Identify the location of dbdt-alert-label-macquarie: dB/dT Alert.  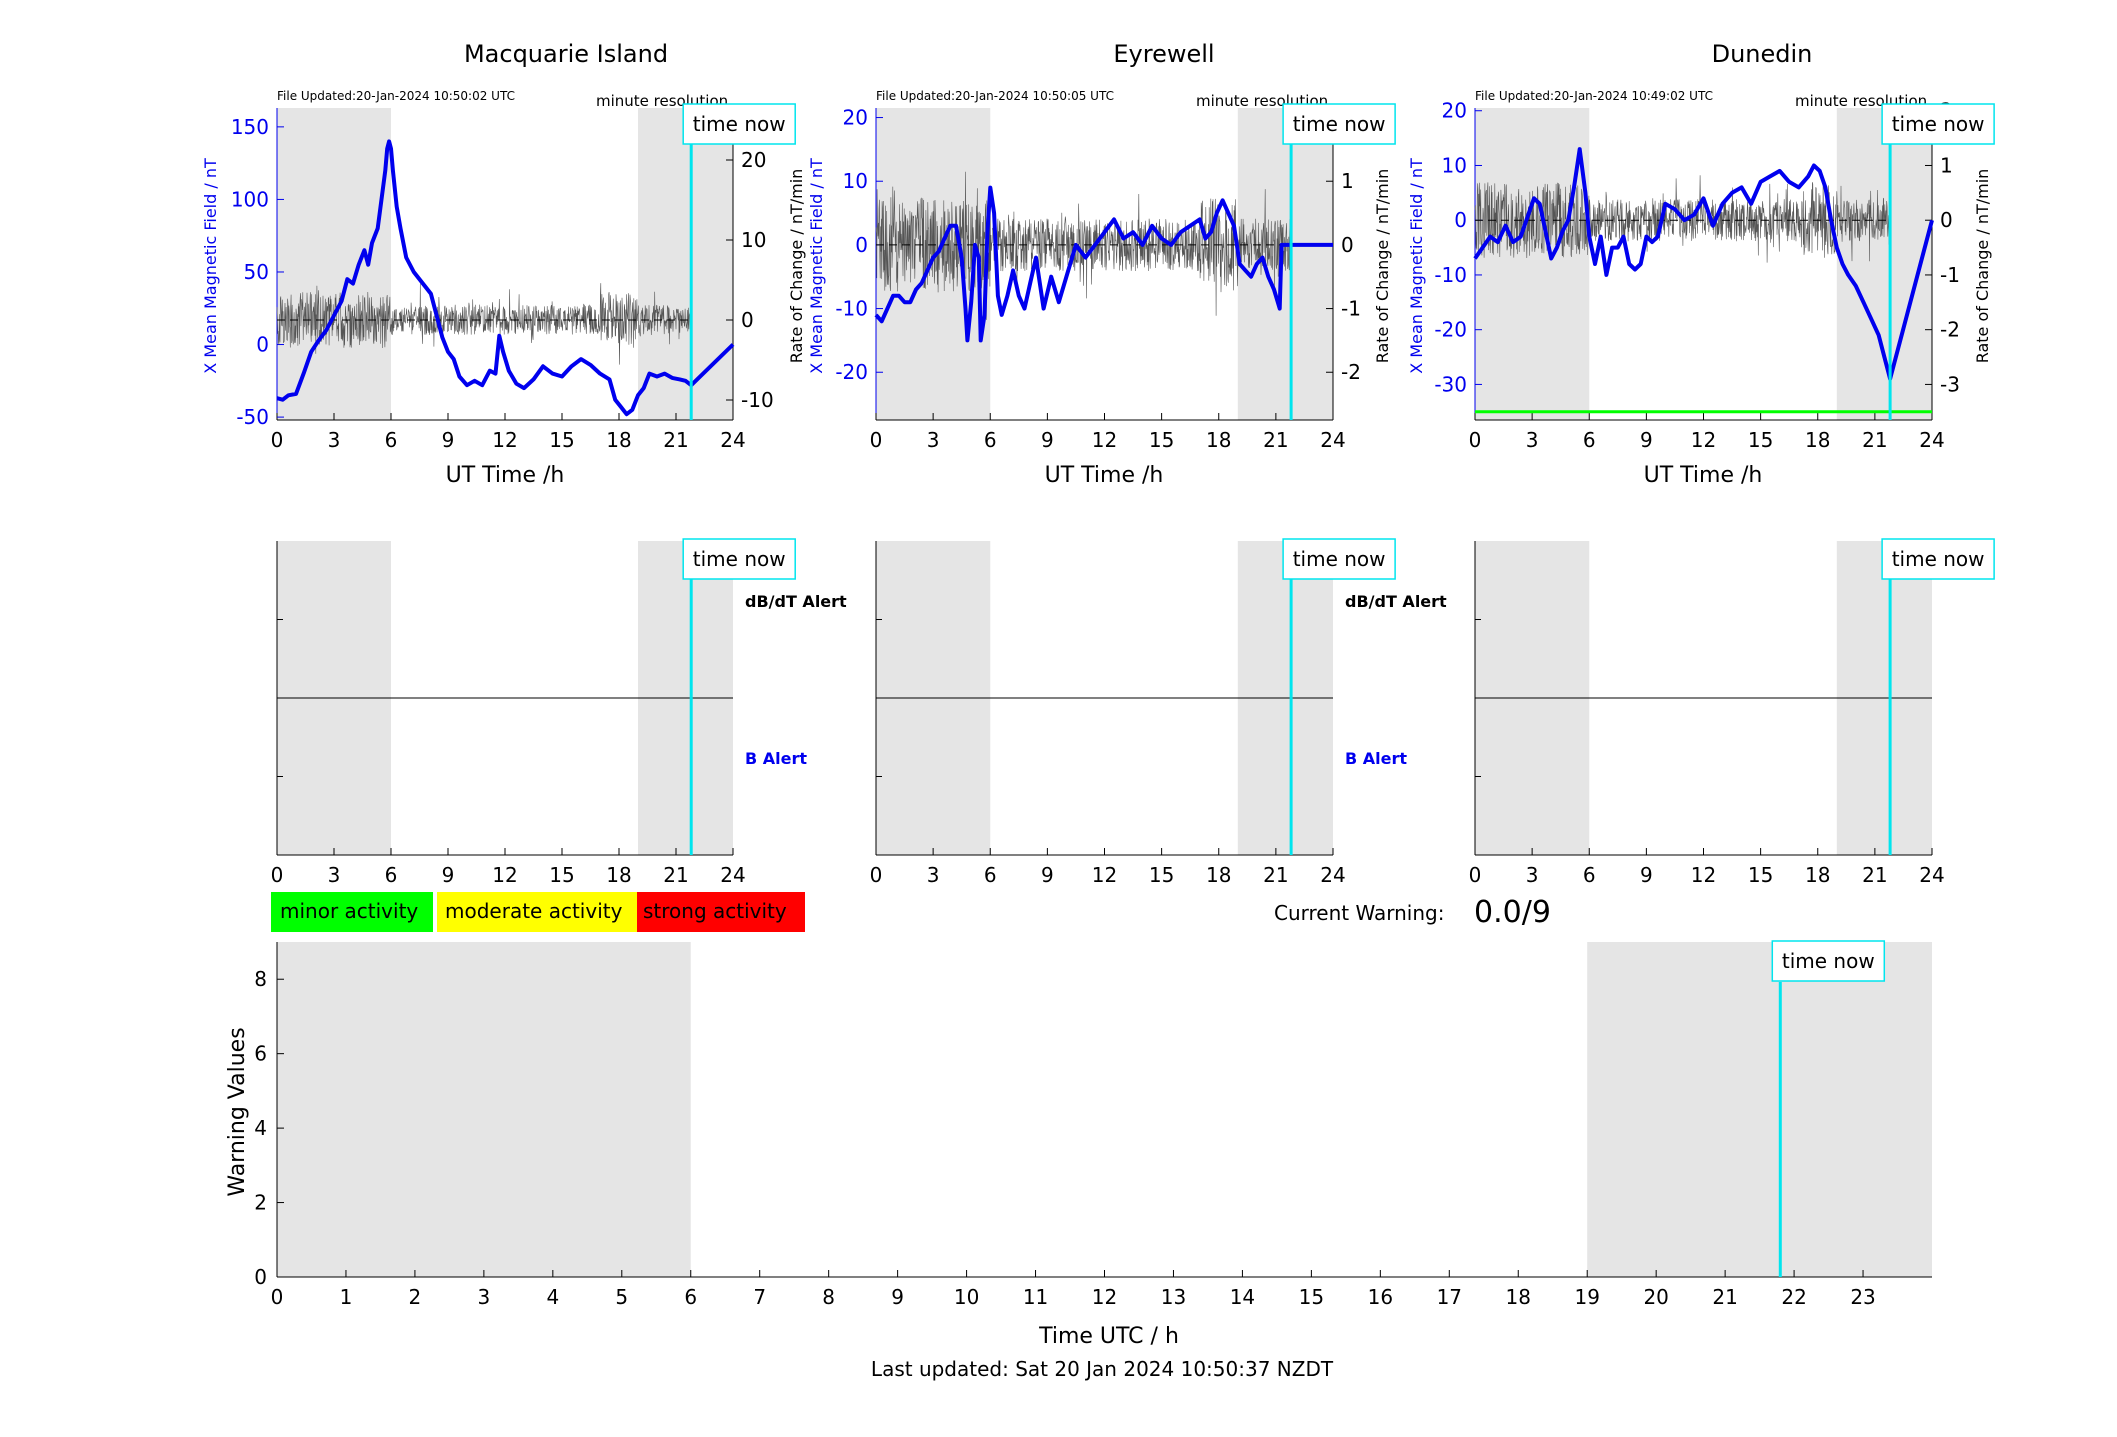
(796, 601).